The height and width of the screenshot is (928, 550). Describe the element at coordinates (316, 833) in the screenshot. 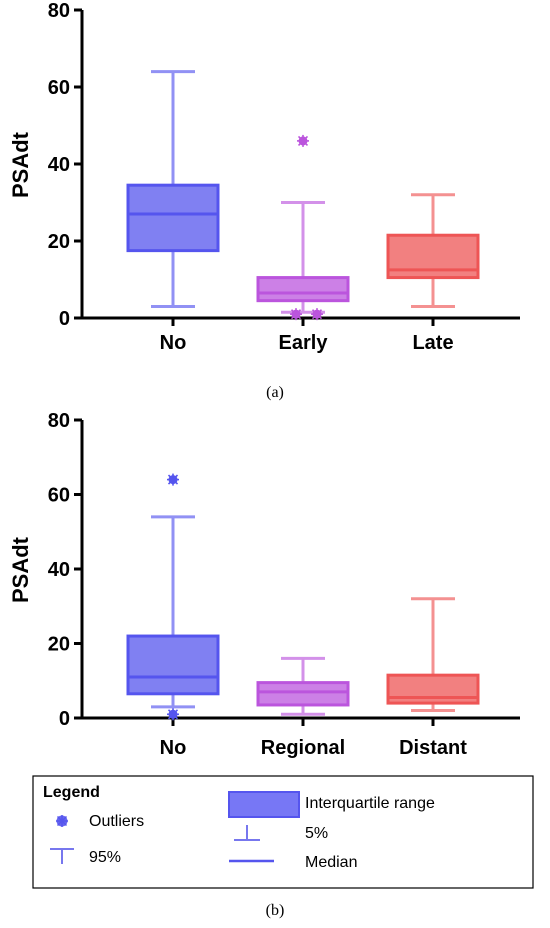

I see `legend-p5-label: 5%` at that location.